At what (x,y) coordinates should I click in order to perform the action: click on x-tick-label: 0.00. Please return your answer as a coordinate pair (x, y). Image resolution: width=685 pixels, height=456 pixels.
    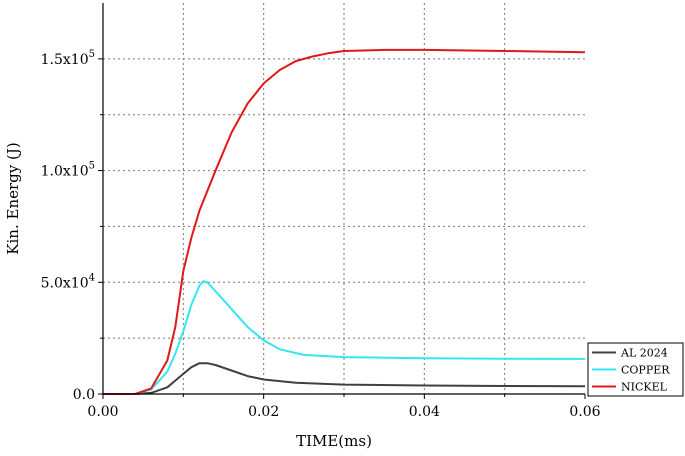
    Looking at the image, I should click on (102, 412).